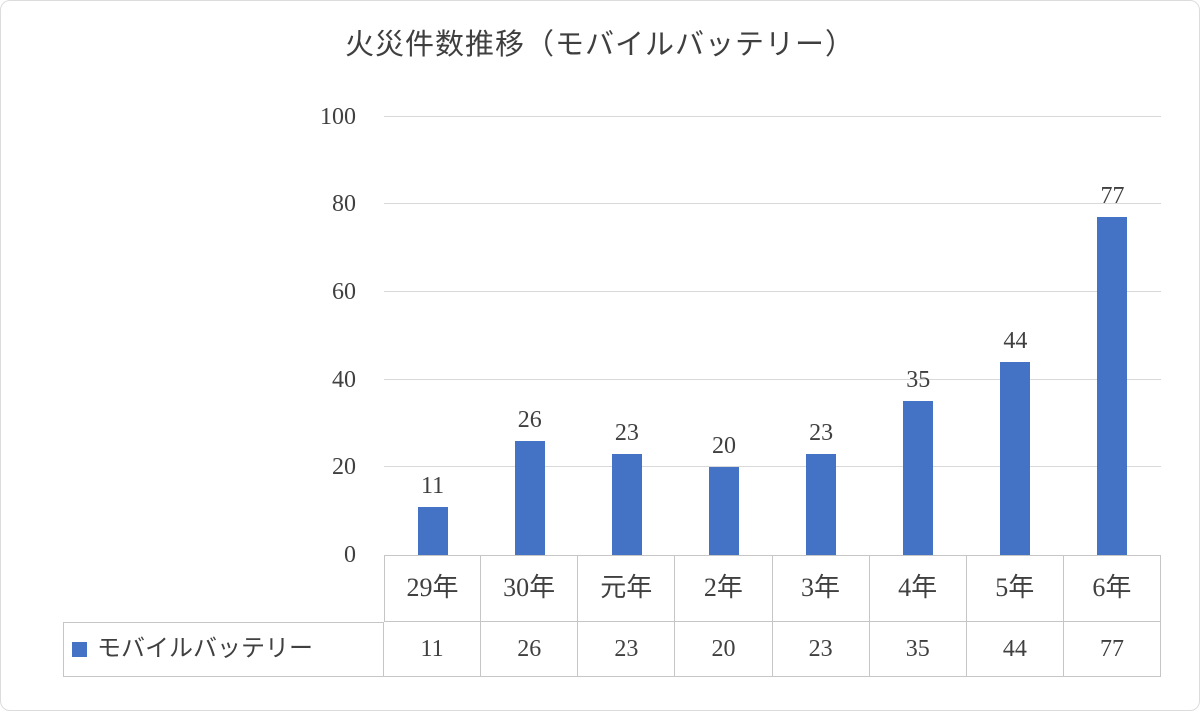 This screenshot has width=1200, height=711. Describe the element at coordinates (1112, 649) in the screenshot. I see `table-value: 77` at that location.